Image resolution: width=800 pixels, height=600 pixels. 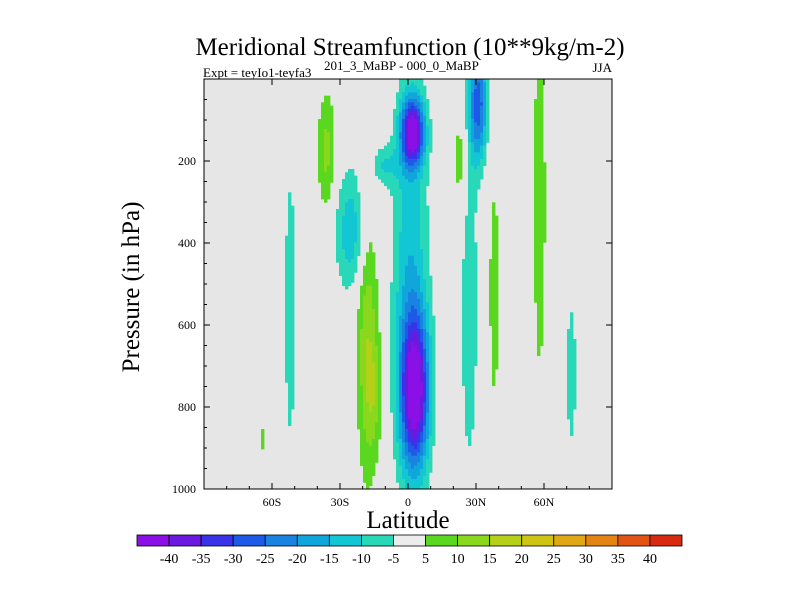 What do you see at coordinates (544, 502) in the screenshot?
I see `x-tick-label: 60N` at bounding box center [544, 502].